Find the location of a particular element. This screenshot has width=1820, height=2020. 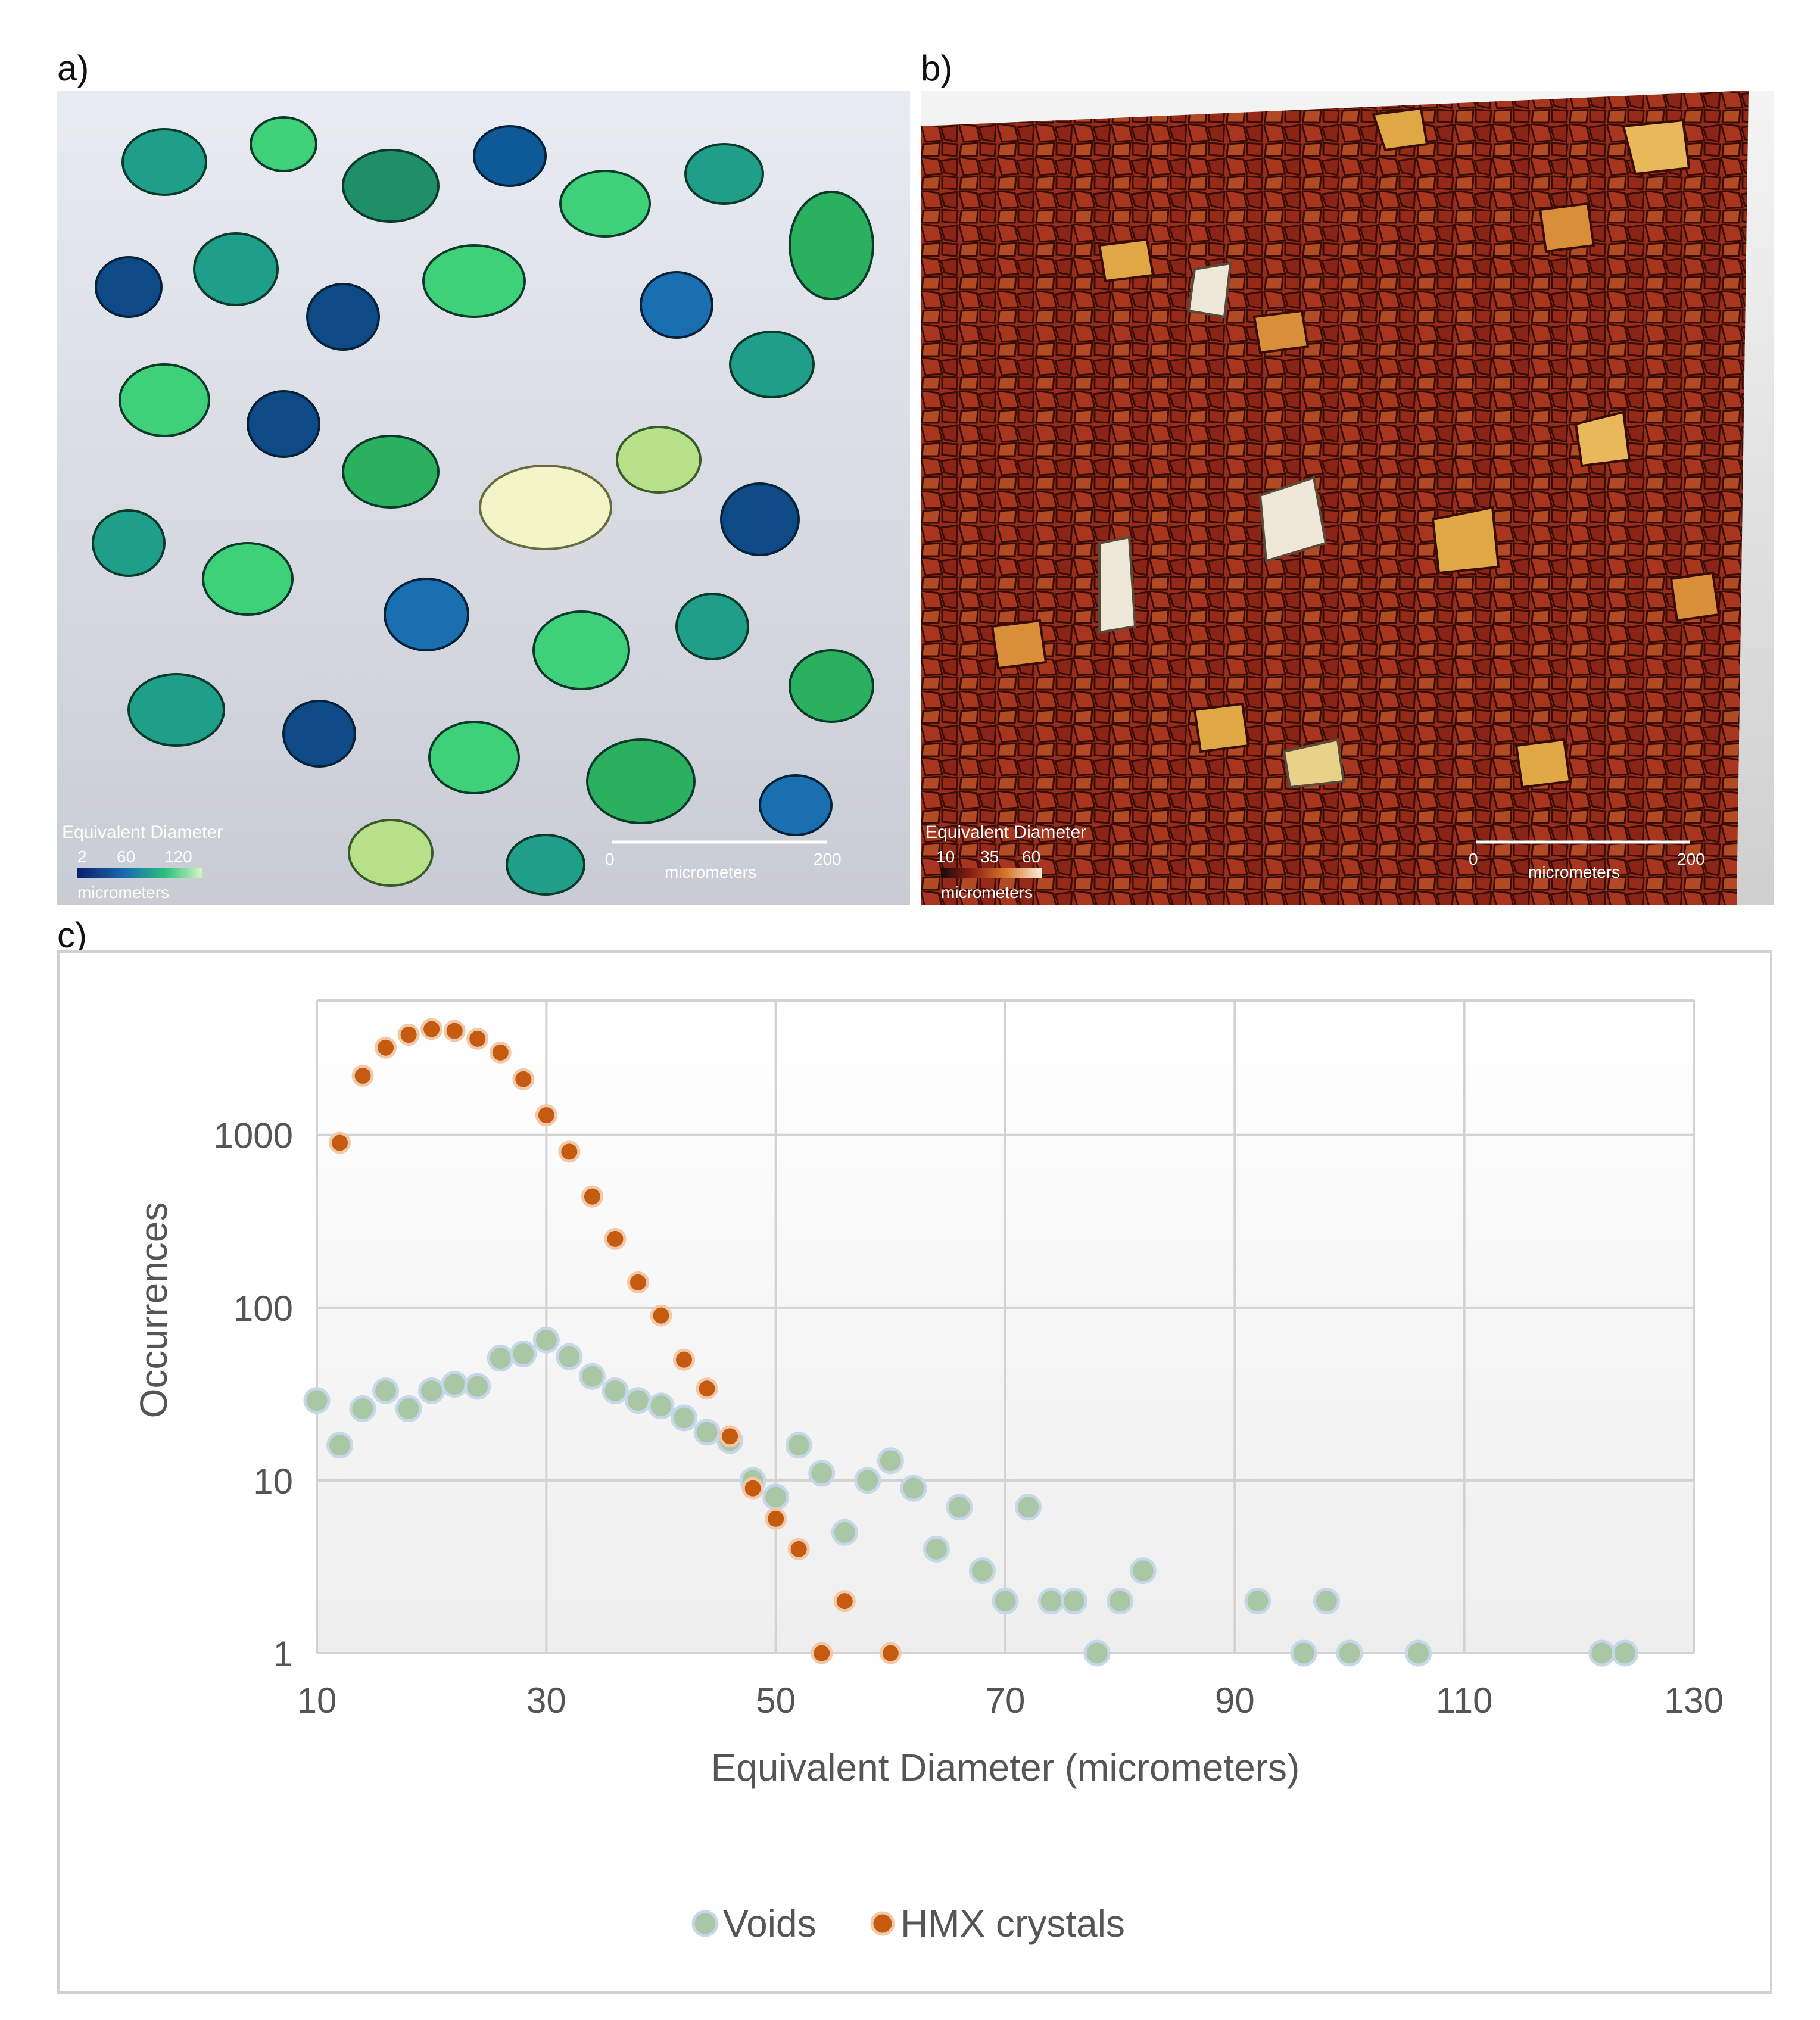

legend-label-voids: Voids is located at coordinates (769, 1924).